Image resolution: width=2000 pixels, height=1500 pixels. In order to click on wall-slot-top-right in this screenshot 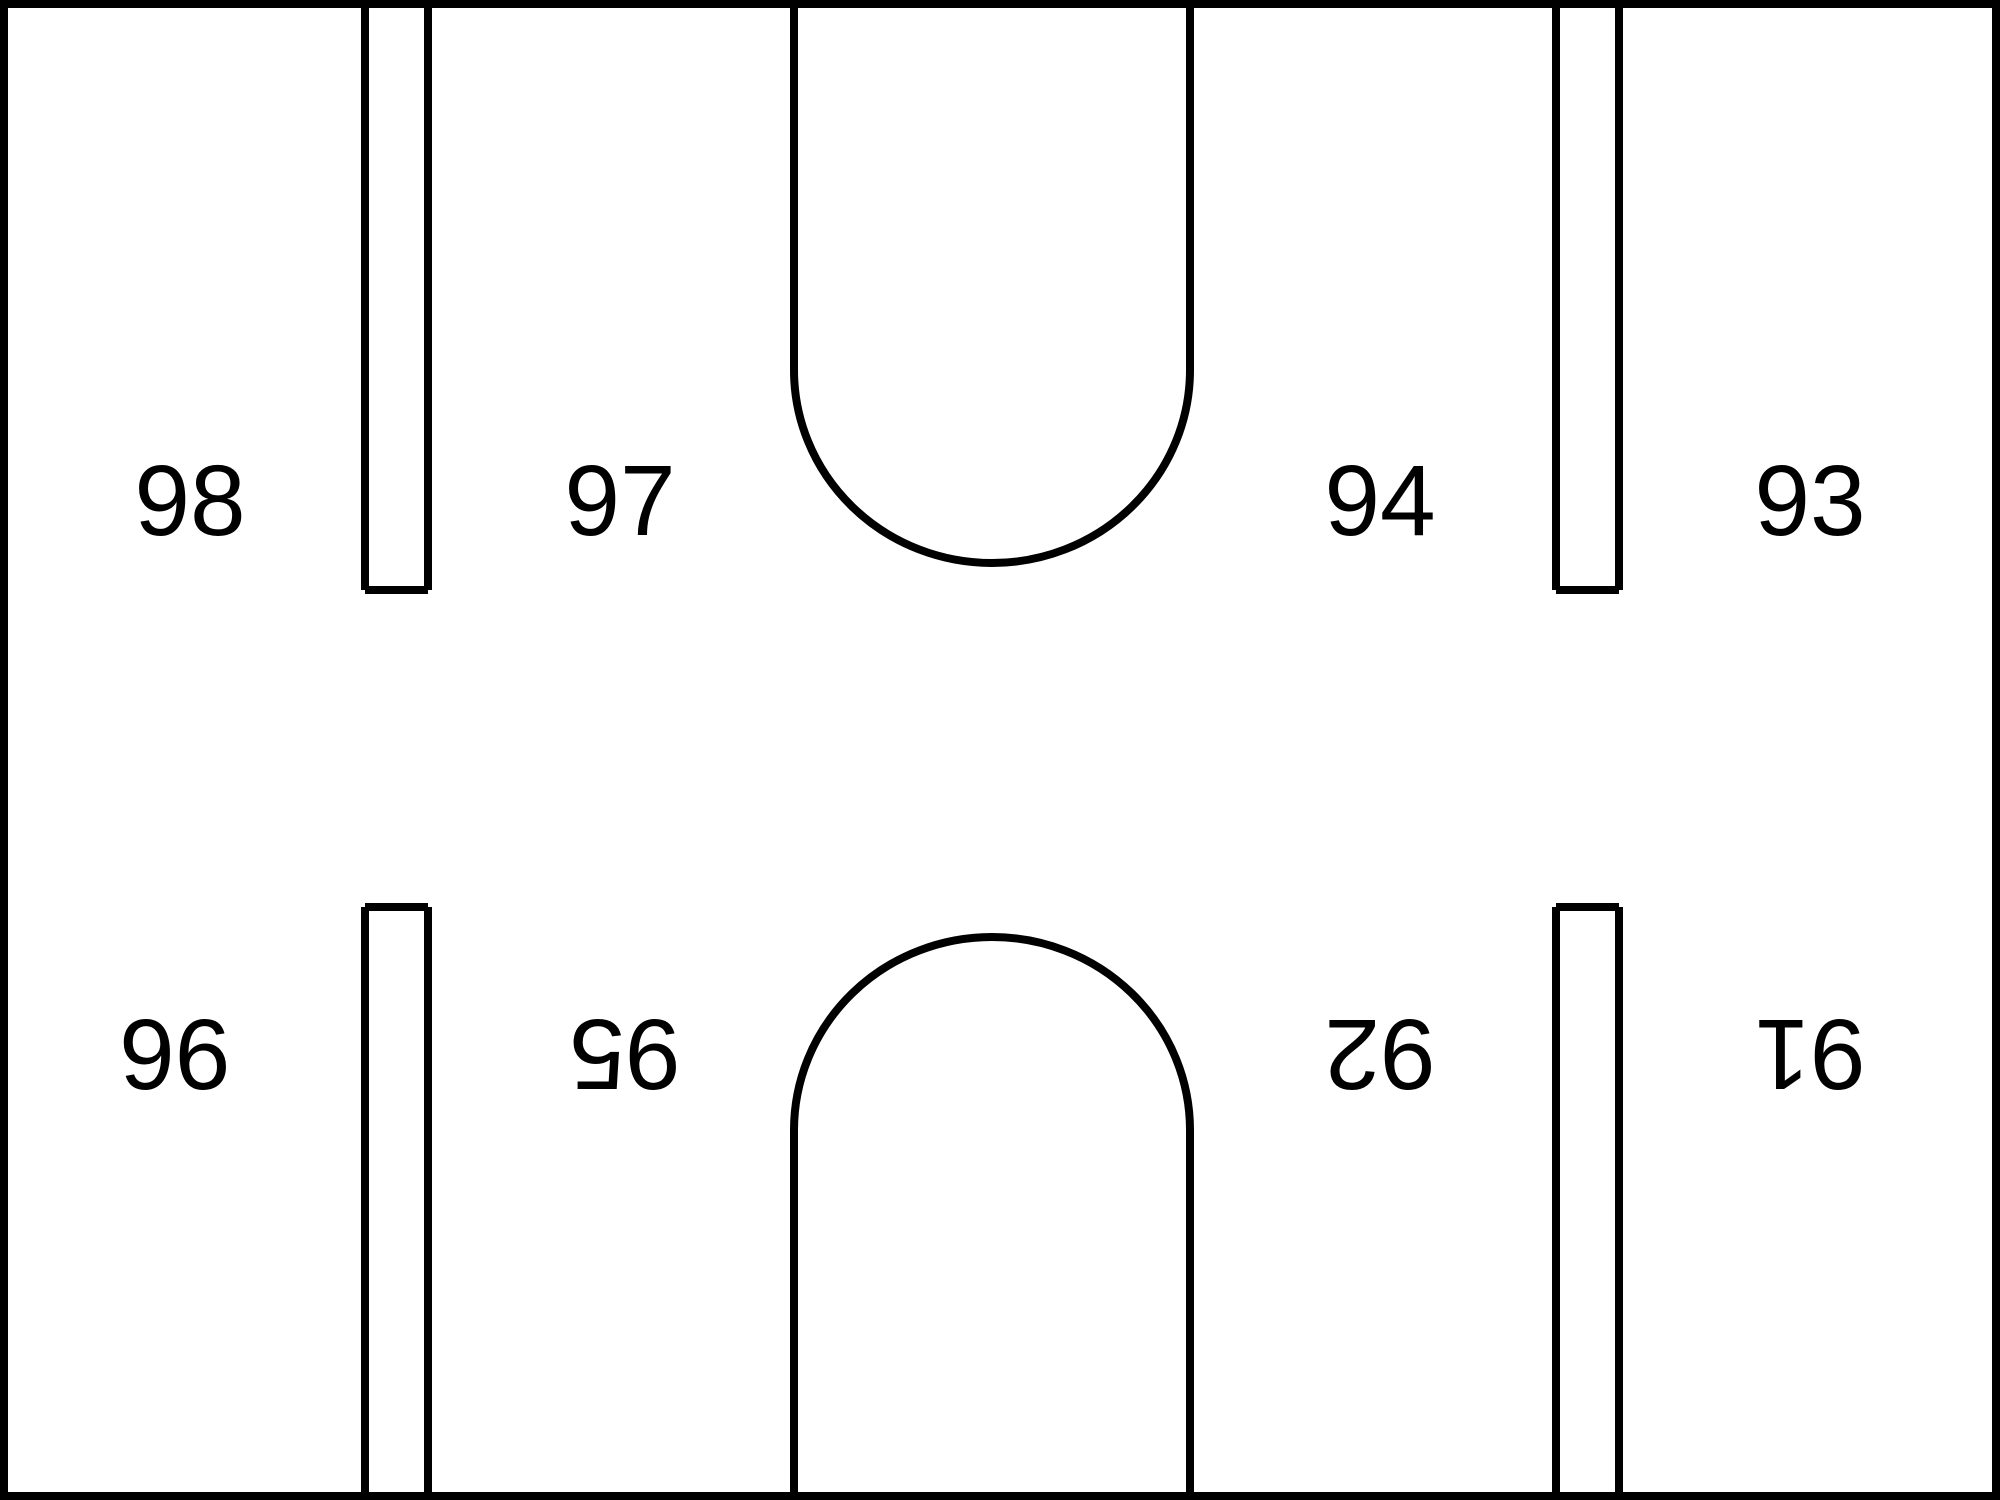, I will do `click(1587, 299)`.